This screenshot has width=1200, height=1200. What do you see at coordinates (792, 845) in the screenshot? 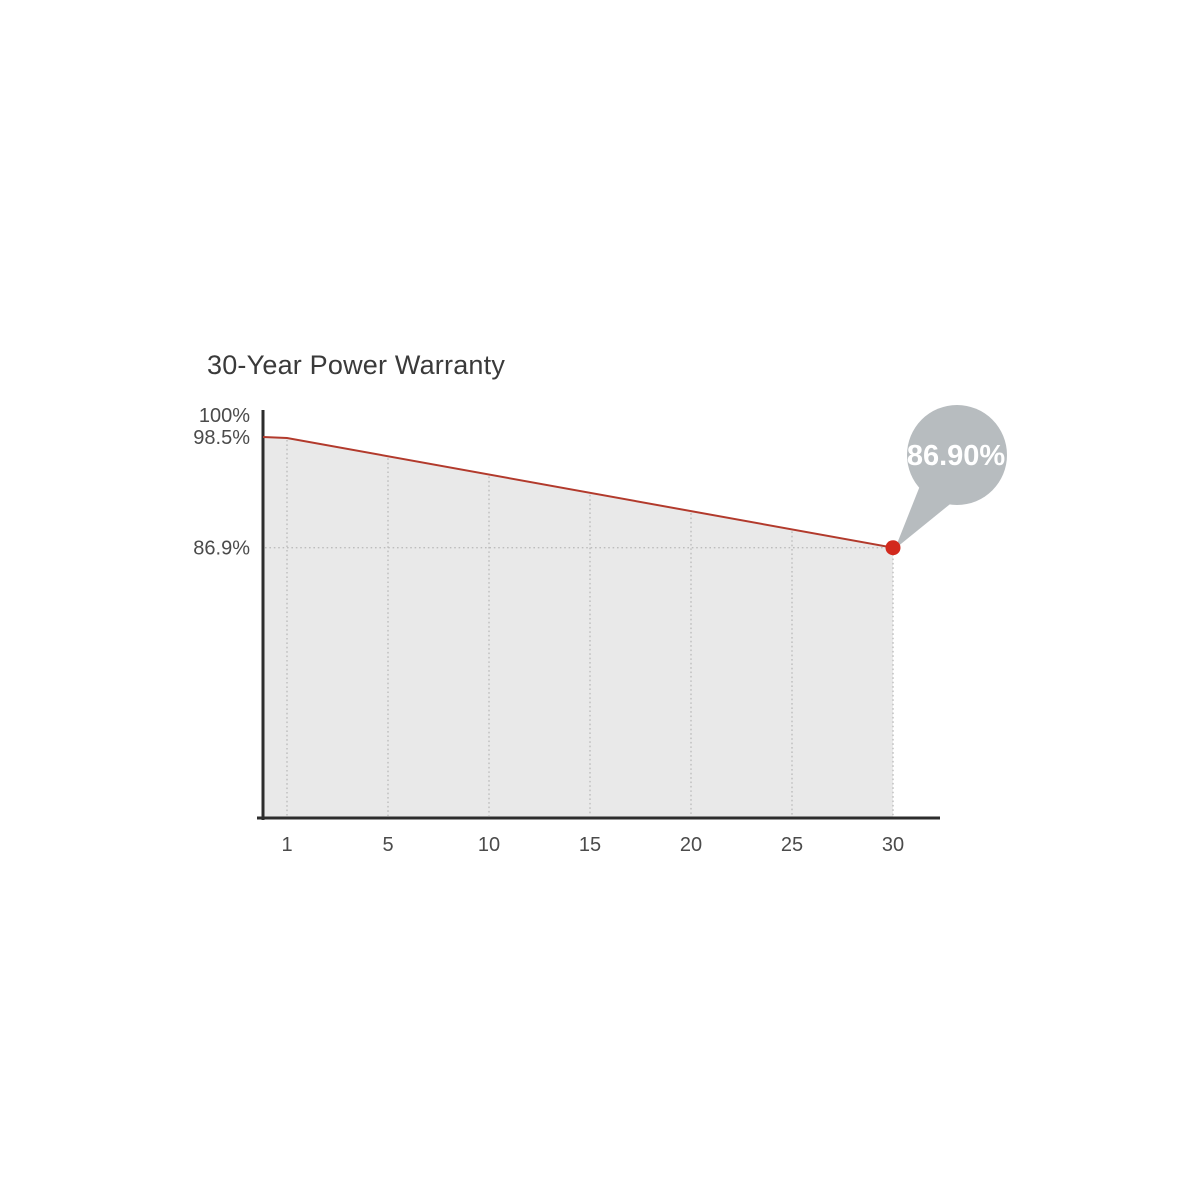
I see `x-tick-label-25: 25` at bounding box center [792, 845].